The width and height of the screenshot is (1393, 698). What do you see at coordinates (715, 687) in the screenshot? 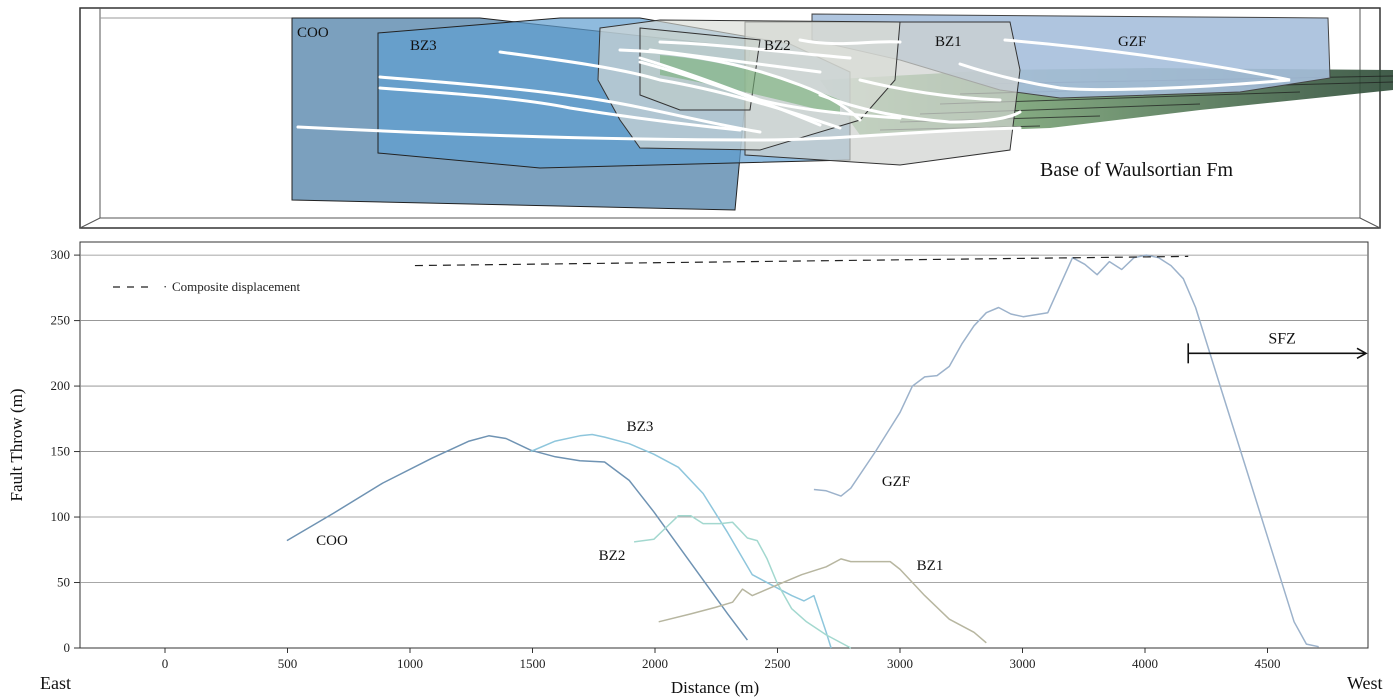
I see `x-axis-title: Distance (m)` at bounding box center [715, 687].